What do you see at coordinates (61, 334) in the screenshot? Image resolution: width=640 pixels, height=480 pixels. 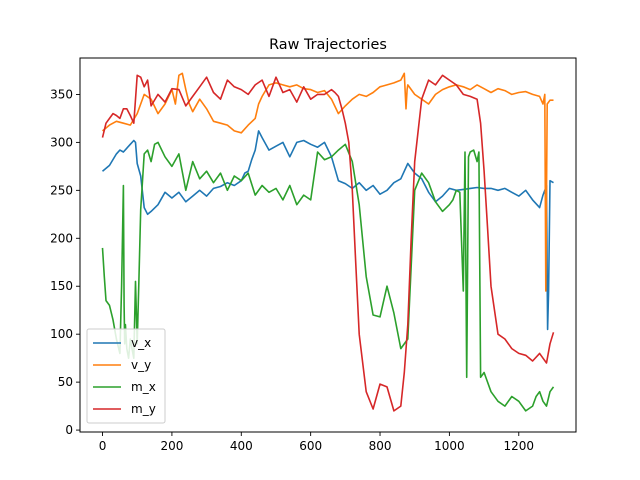 I see `y-tick-label: 100` at bounding box center [61, 334].